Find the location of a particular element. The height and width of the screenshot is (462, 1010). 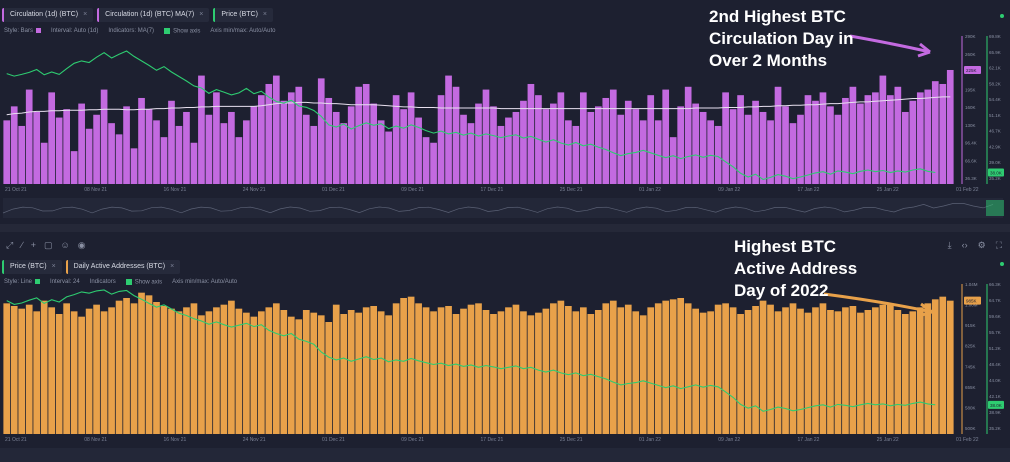

x-tick-label: 17 Dec 21 is located at coordinates (492, 440).